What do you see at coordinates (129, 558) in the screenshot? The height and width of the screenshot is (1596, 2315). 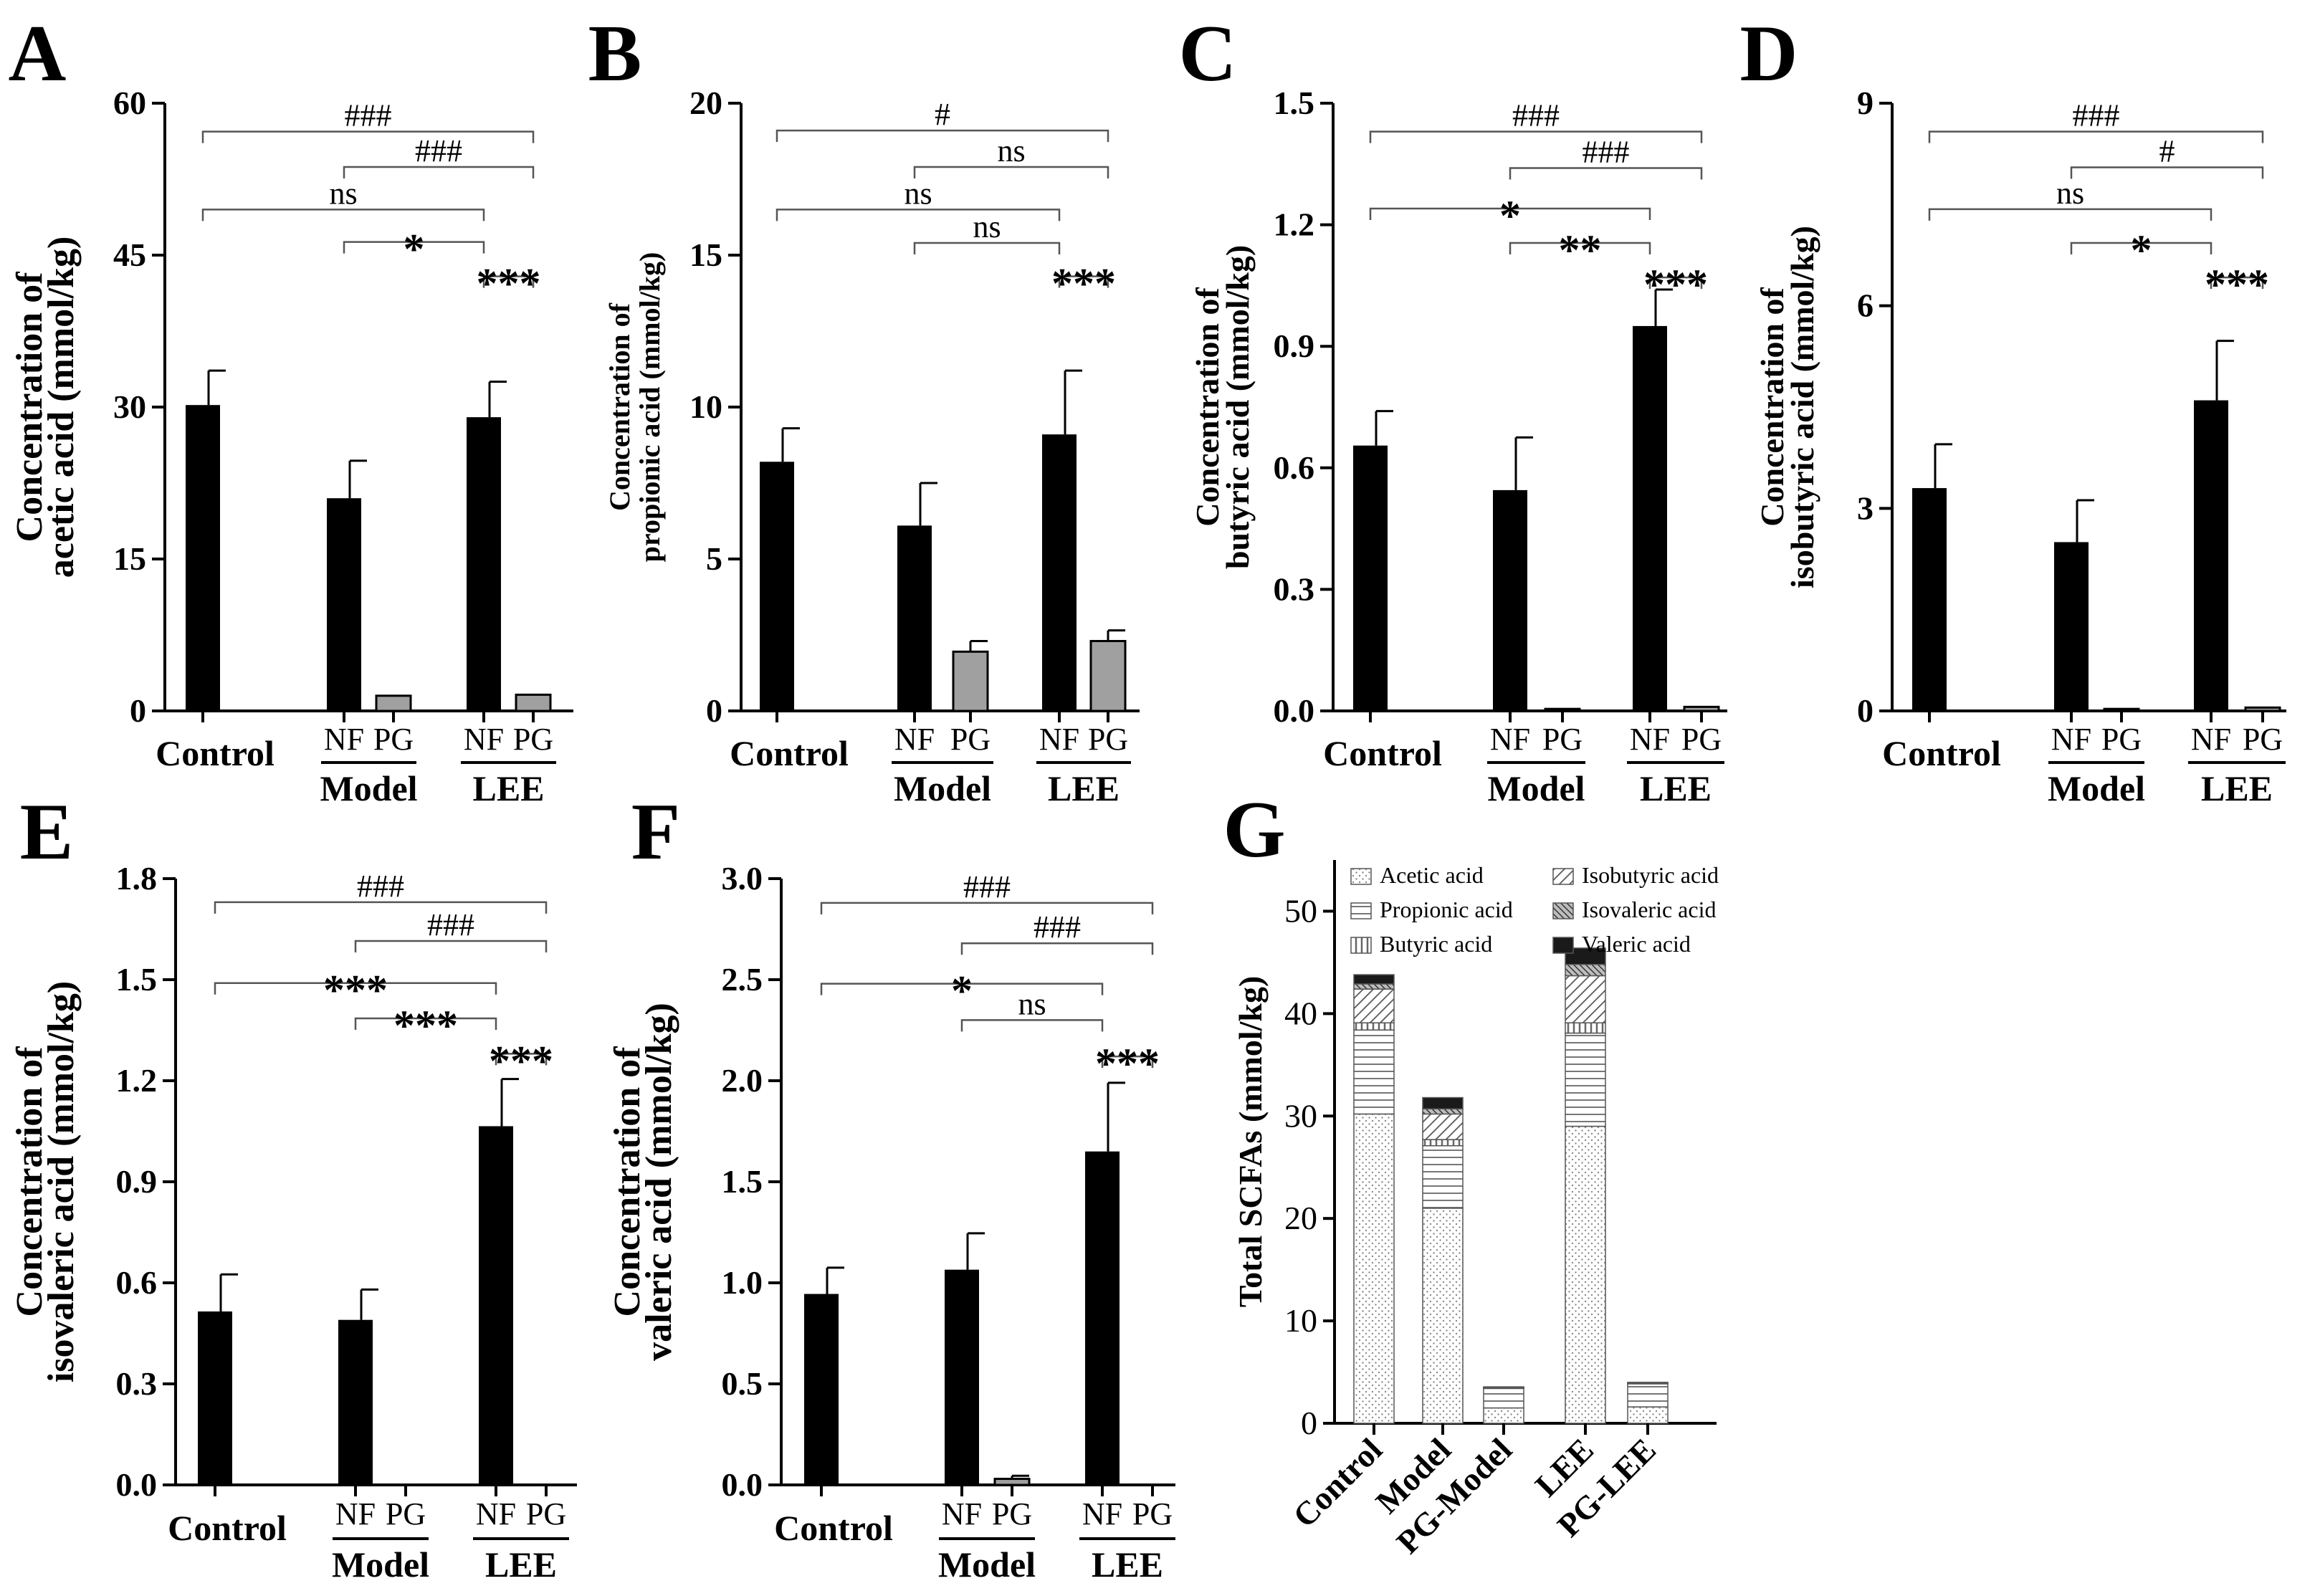 I see `y-tick-label: 15` at bounding box center [129, 558].